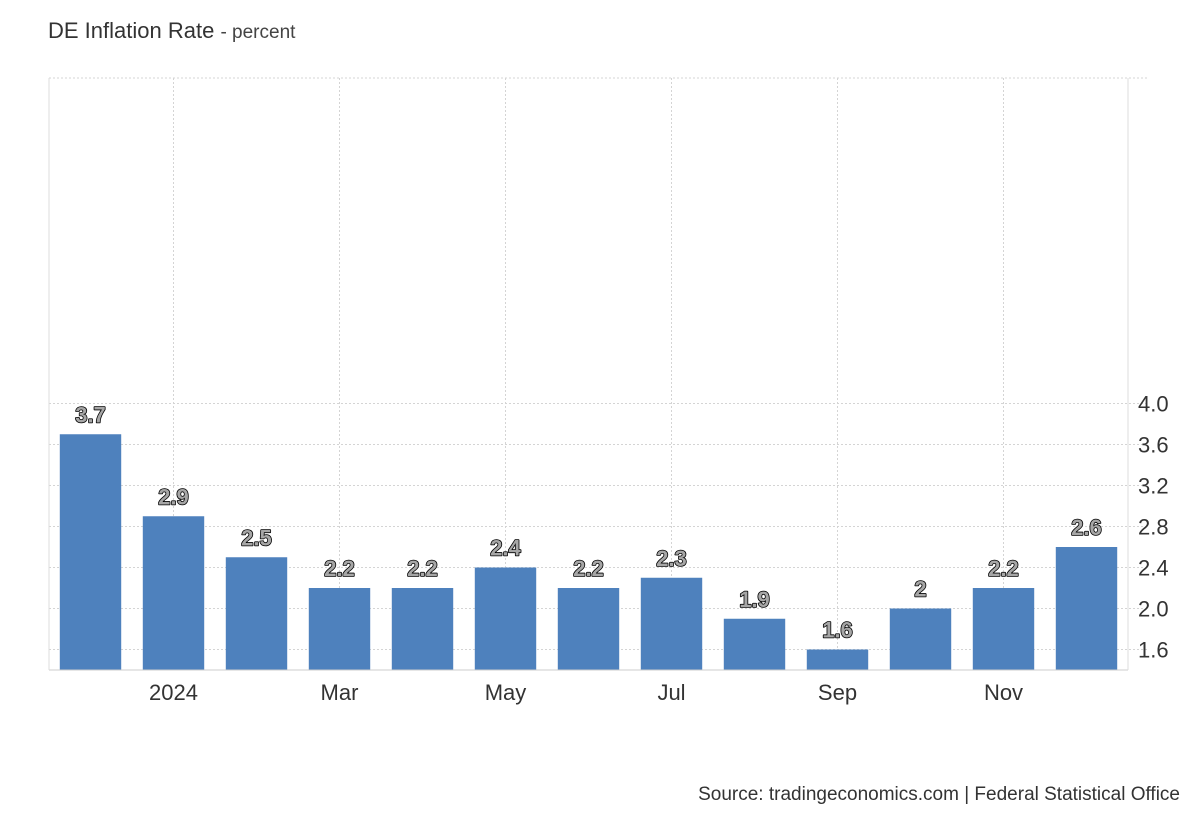 Image resolution: width=1200 pixels, height=820 pixels. What do you see at coordinates (1003, 692) in the screenshot?
I see `x-tick-label: Nov` at bounding box center [1003, 692].